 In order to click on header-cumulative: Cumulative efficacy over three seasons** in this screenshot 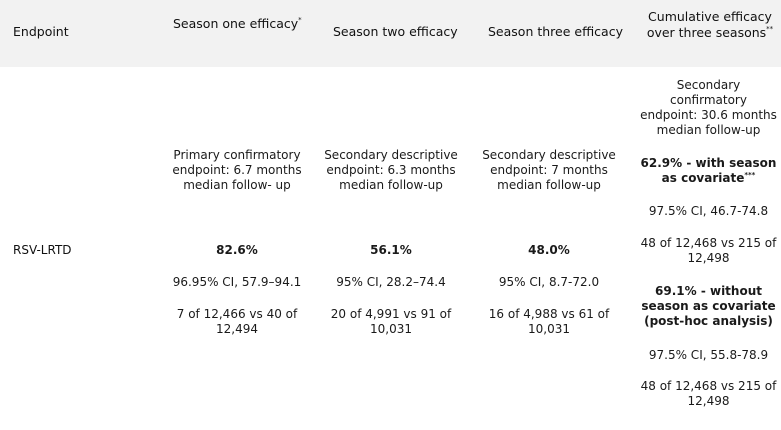, I will do `click(710, 25)`.